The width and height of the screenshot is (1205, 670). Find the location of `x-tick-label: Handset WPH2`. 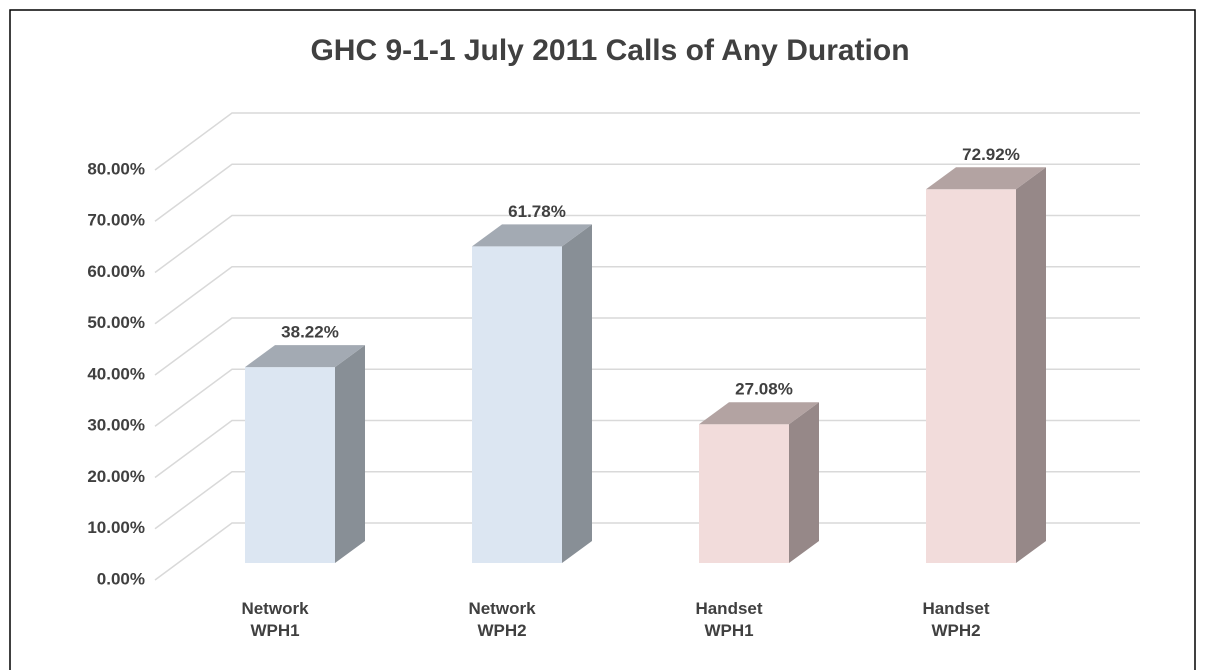

x-tick-label: Handset WPH2 is located at coordinates (956, 619).